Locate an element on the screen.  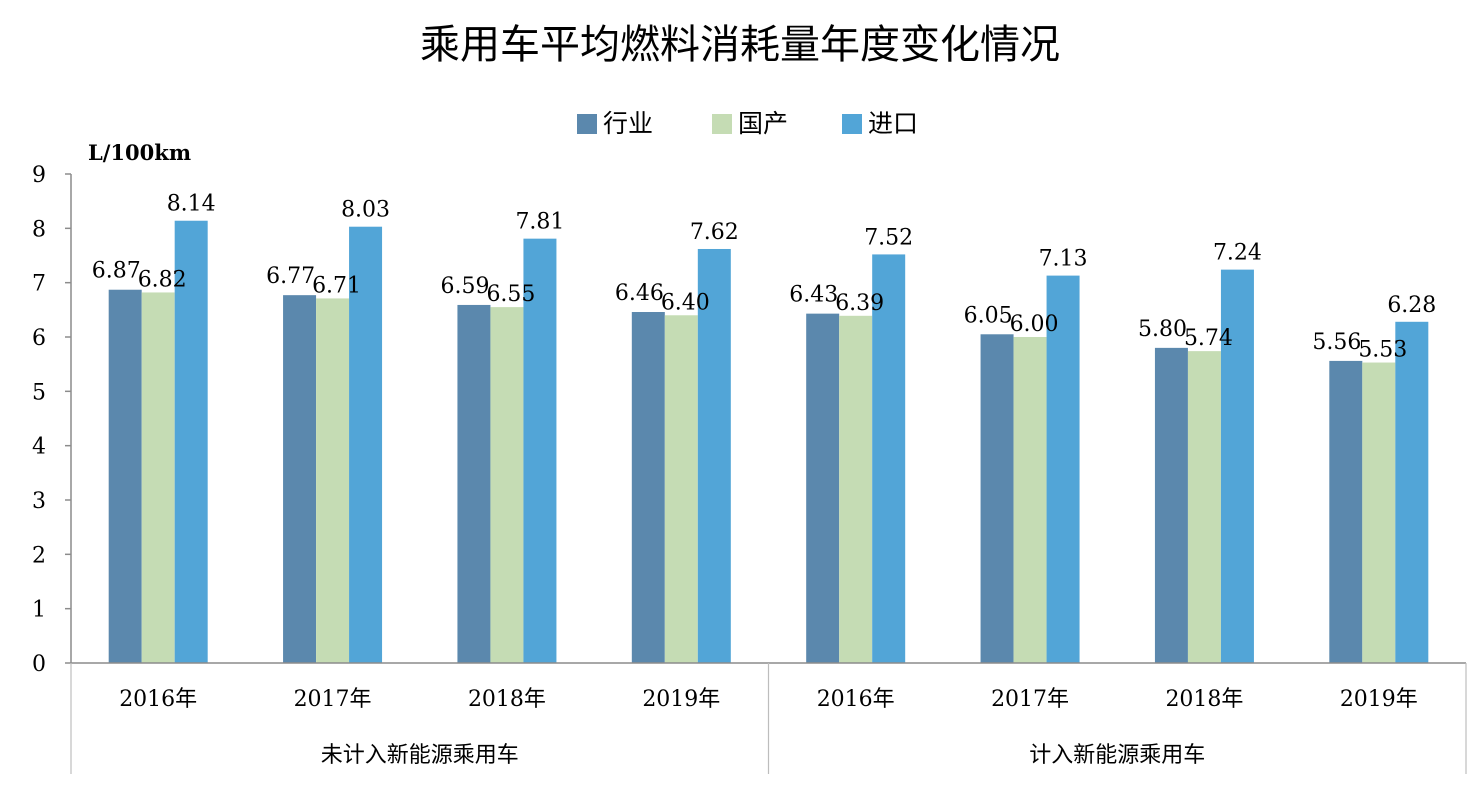
data-label-2-5: 7.13 is located at coordinates (1063, 259).